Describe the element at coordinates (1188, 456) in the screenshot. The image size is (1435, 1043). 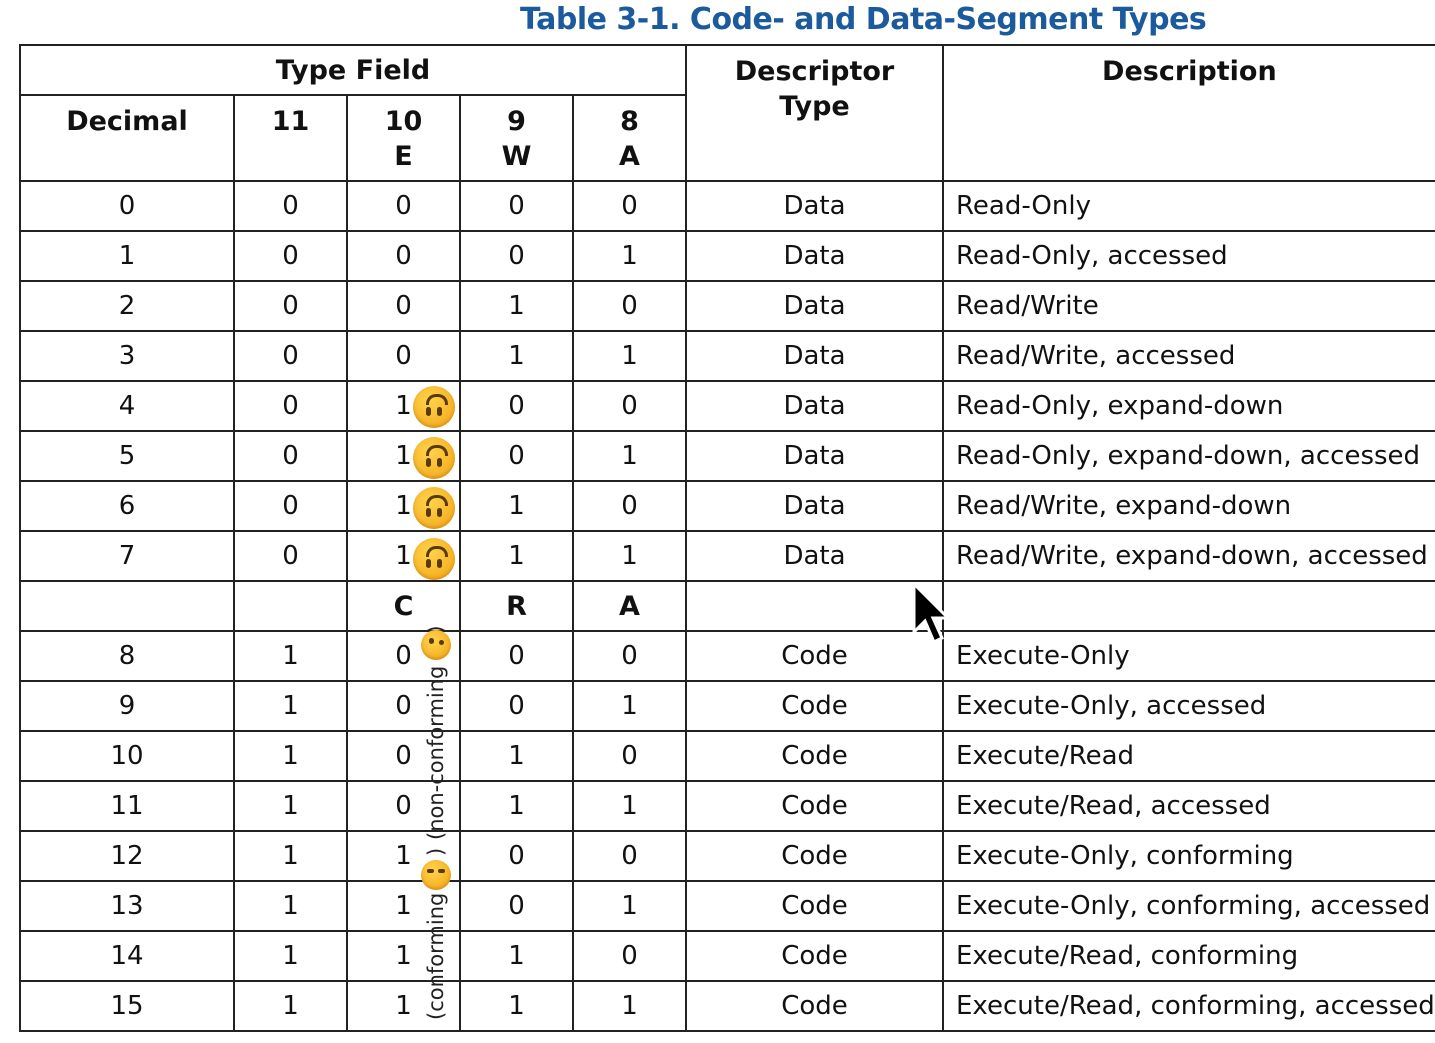
I see `description-cell: Read-Only, expand-down, accessed` at that location.